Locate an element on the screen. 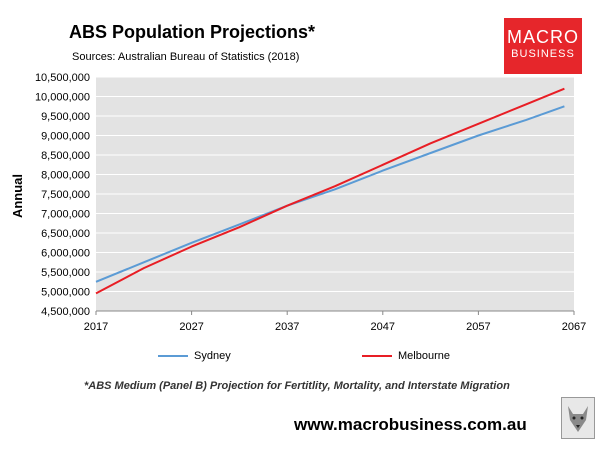  legend-swatch-sydney is located at coordinates (173, 356).